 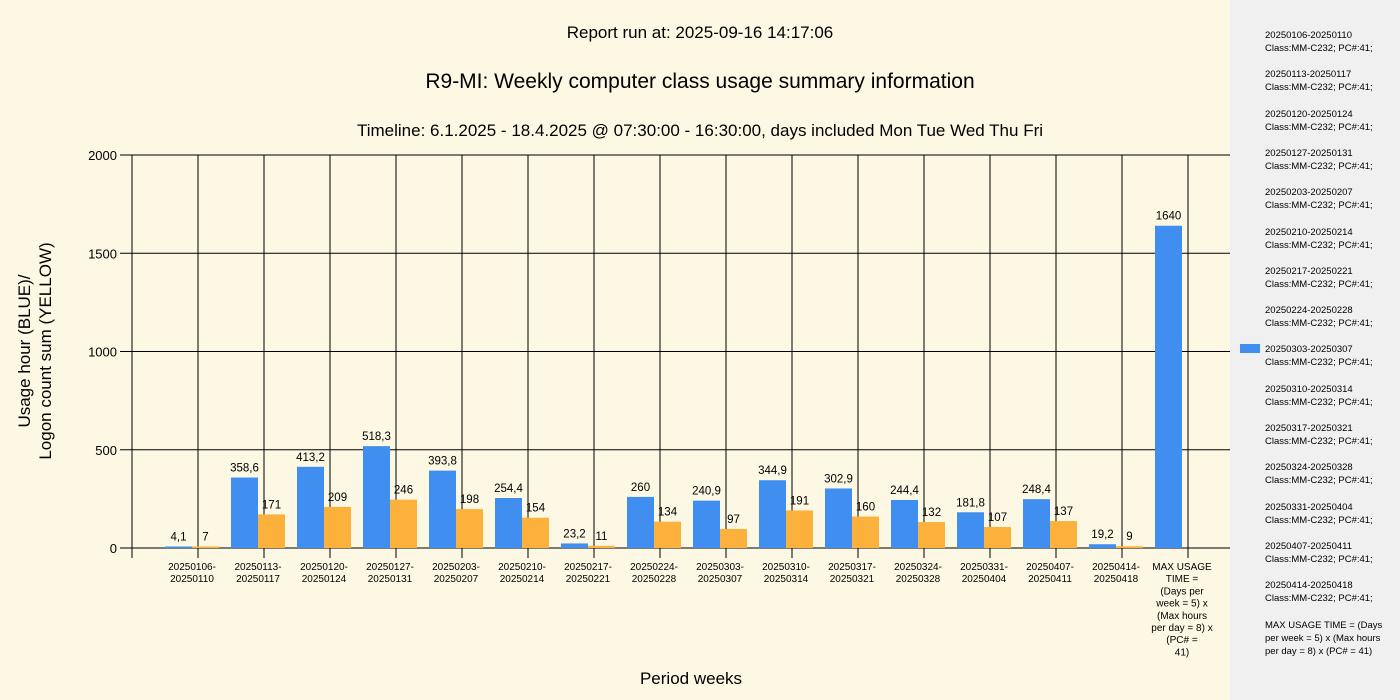 I want to click on legend-item-text: 20250113-20250117, so click(x=1308, y=75).